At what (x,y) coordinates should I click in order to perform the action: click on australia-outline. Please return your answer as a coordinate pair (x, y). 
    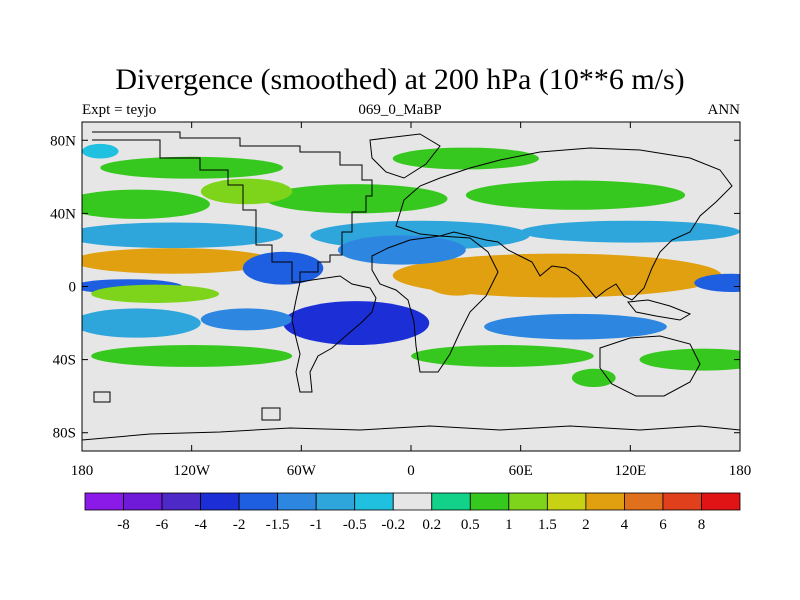
    Looking at the image, I should click on (650, 366).